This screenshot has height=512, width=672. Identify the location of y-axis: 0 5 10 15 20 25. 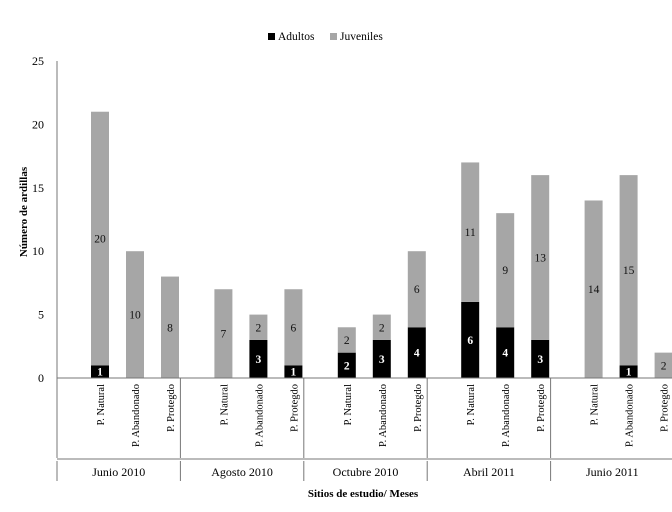
(45, 219).